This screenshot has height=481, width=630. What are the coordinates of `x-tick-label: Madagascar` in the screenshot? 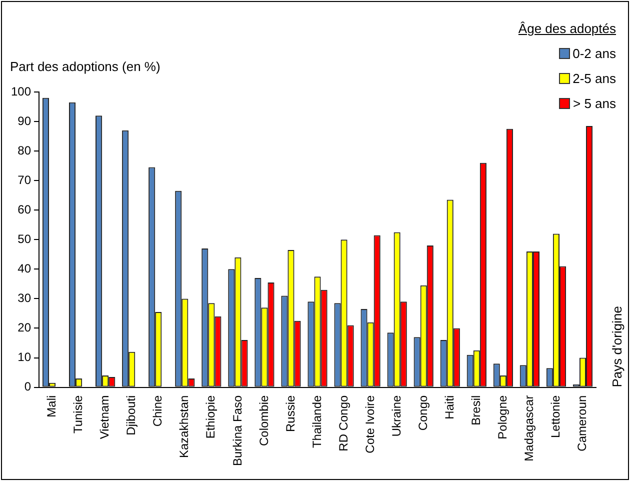 It's located at (529, 428).